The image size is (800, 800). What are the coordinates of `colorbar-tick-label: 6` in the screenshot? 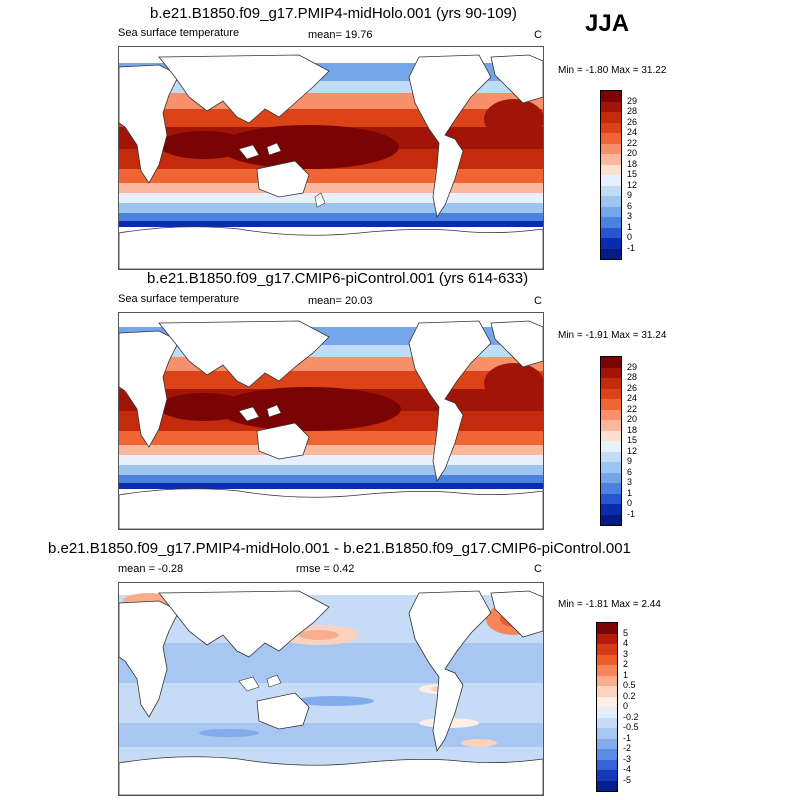 It's located at (630, 471).